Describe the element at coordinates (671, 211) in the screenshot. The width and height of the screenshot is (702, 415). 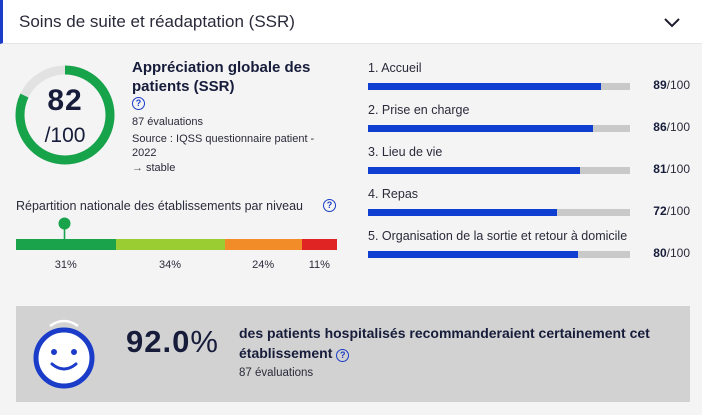
I see `criterion-score: 72/100` at that location.